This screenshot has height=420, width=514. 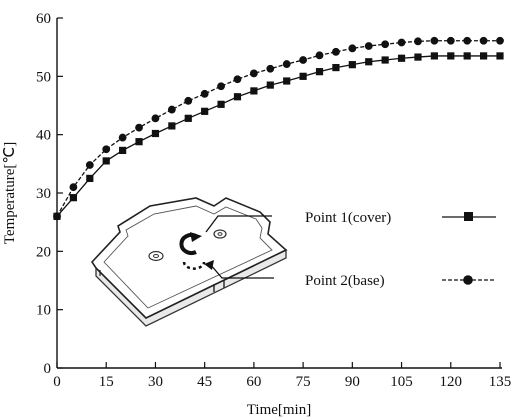 What do you see at coordinates (43, 194) in the screenshot?
I see `y-tick-label: 30` at bounding box center [43, 194].